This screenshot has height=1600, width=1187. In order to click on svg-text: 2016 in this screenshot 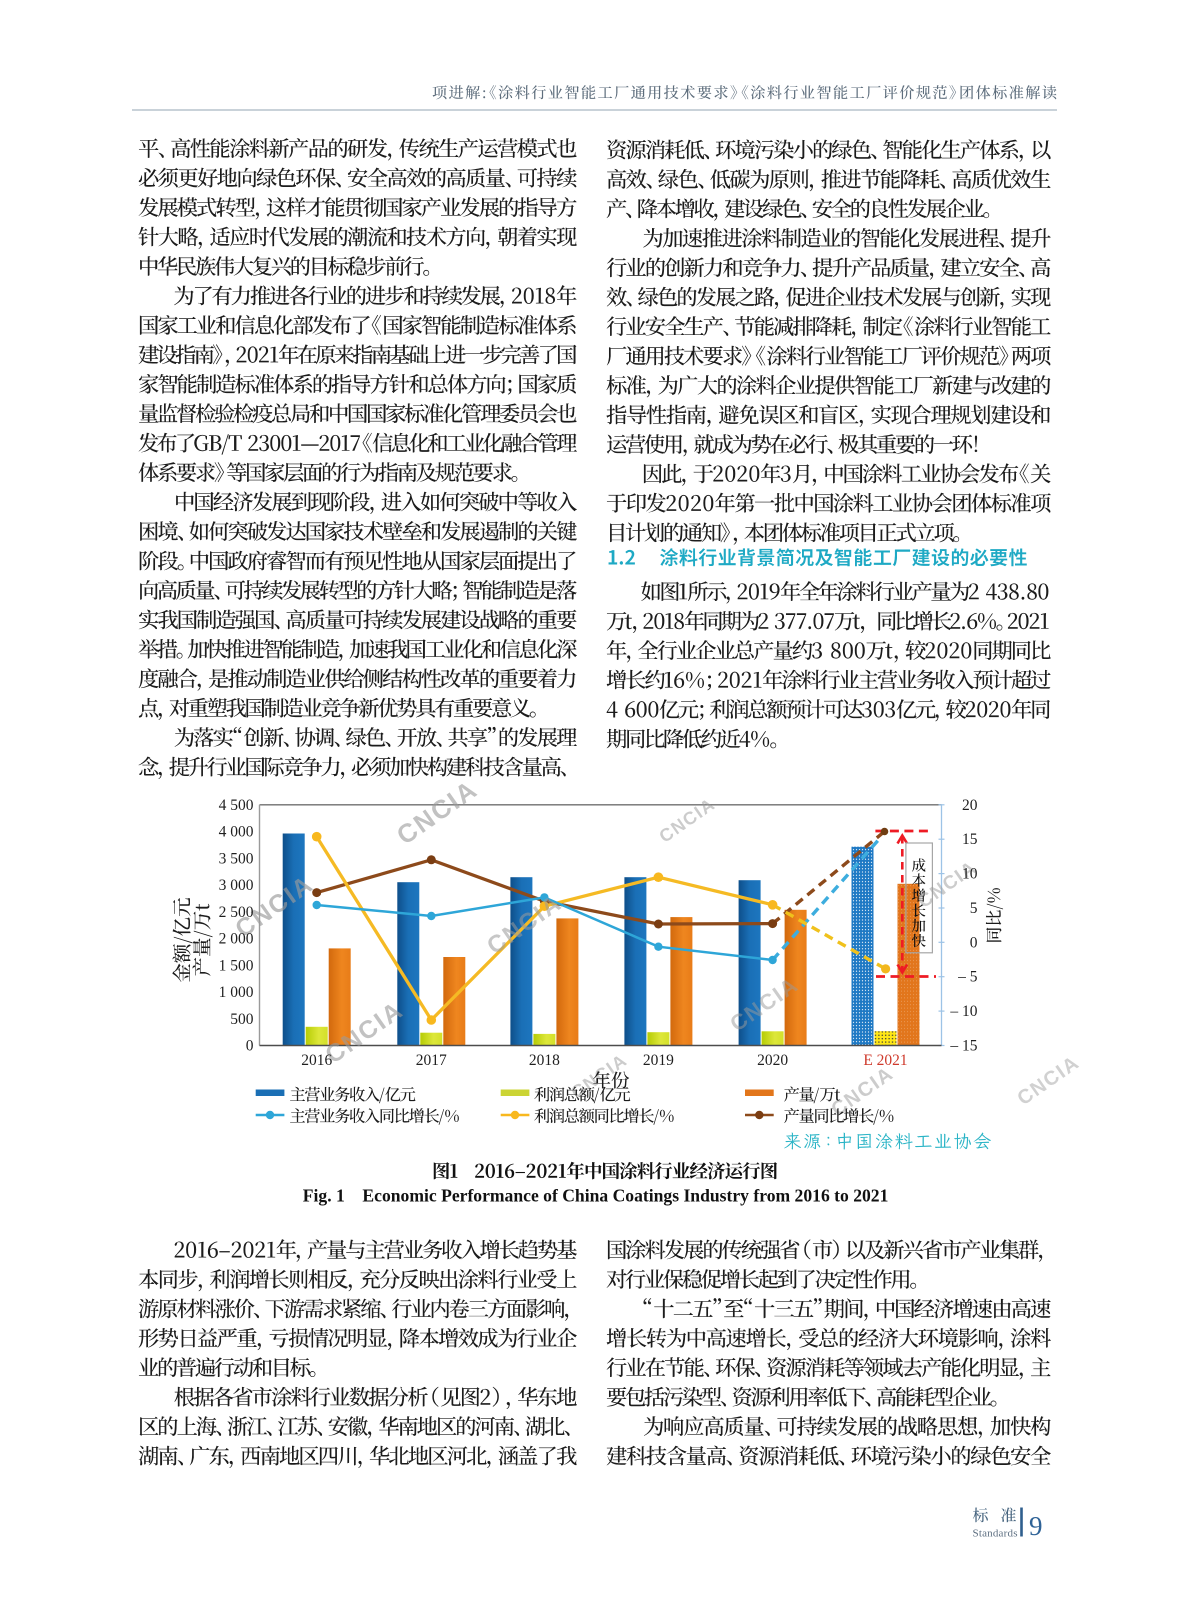, I will do `click(316, 1060)`.